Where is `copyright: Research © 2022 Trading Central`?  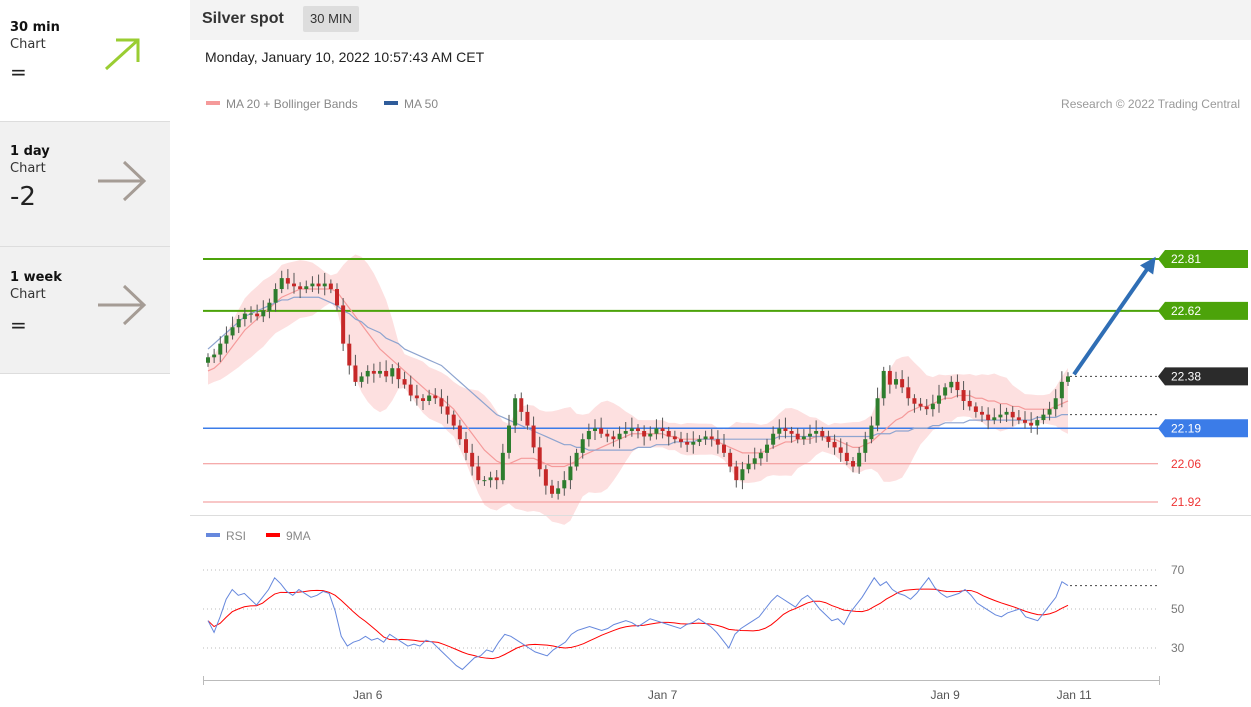 copyright: Research © 2022 Trading Central is located at coordinates (1150, 104).